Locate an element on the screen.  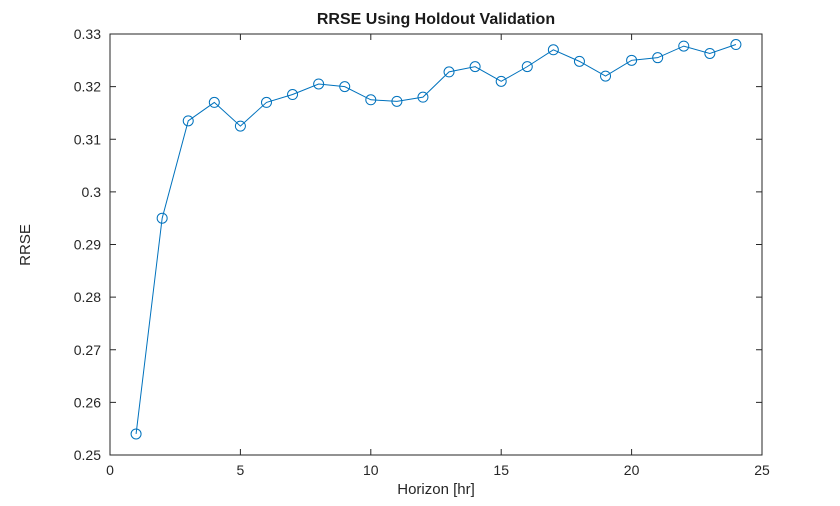
x-tick-label: 0 is located at coordinates (110, 470).